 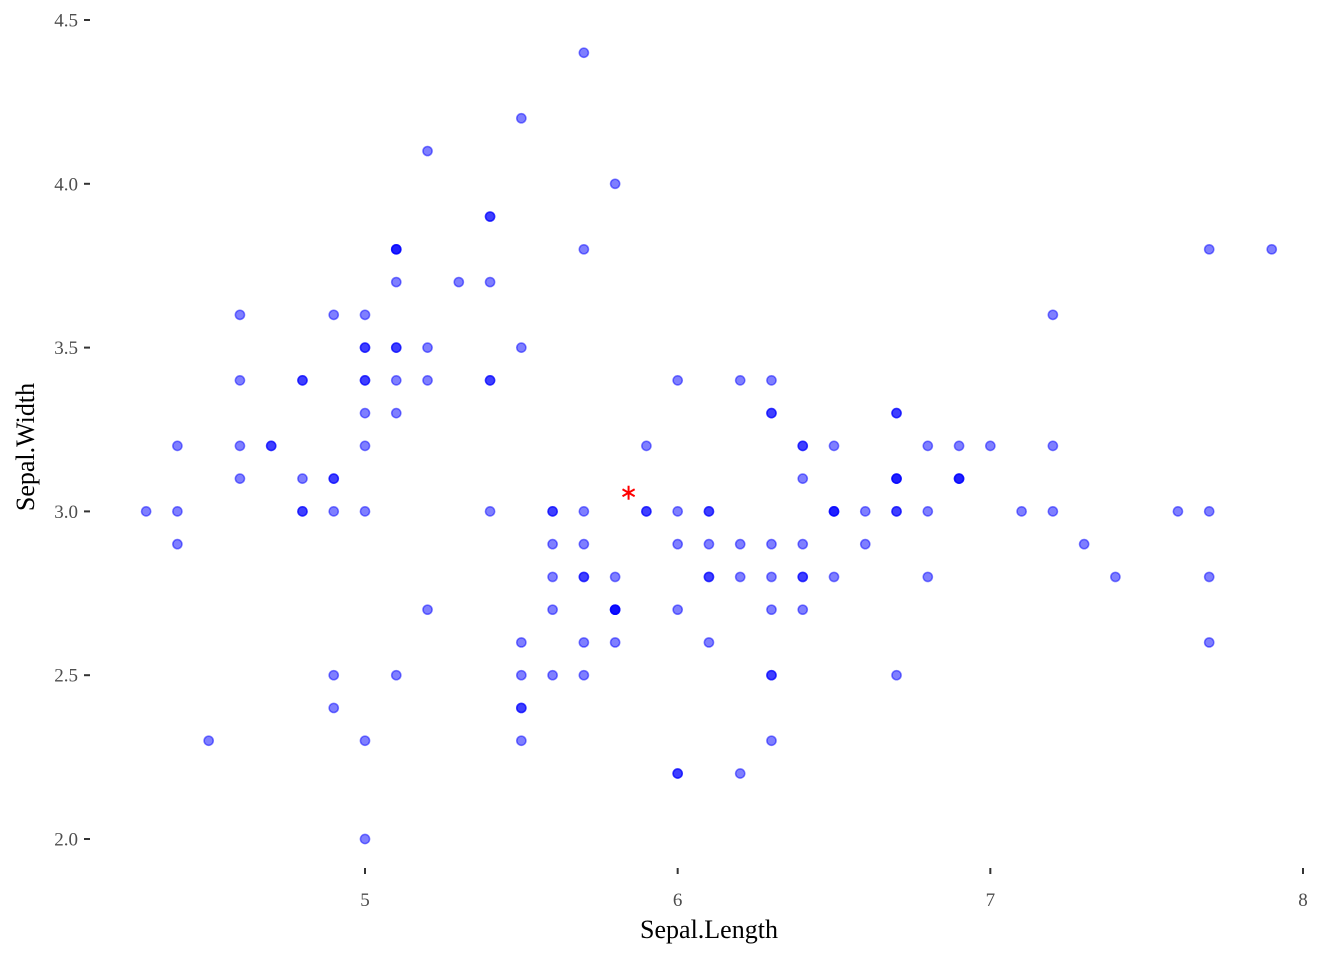 What do you see at coordinates (66, 512) in the screenshot?
I see `y-tick-label: 3.0` at bounding box center [66, 512].